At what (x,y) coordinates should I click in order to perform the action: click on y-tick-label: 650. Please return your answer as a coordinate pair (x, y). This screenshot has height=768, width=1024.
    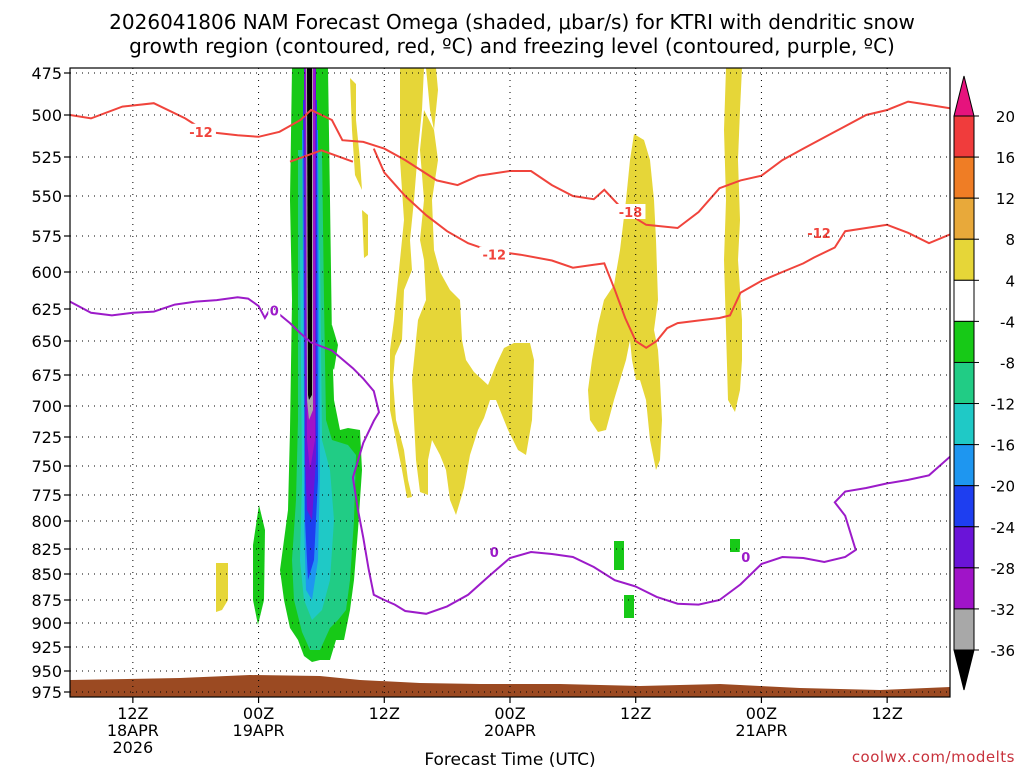
    Looking at the image, I should click on (46, 341).